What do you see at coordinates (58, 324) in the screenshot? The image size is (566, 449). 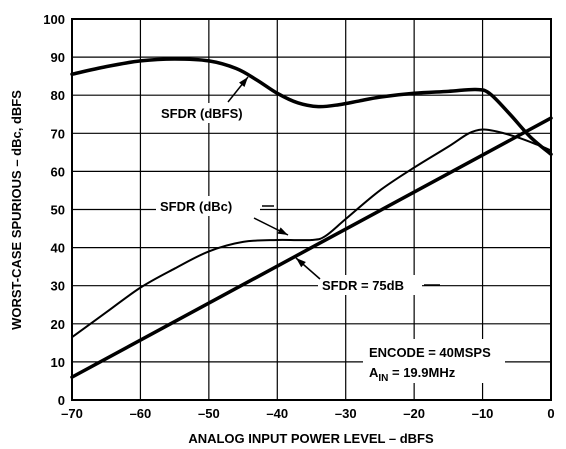 I see `y-tick-label: 20` at bounding box center [58, 324].